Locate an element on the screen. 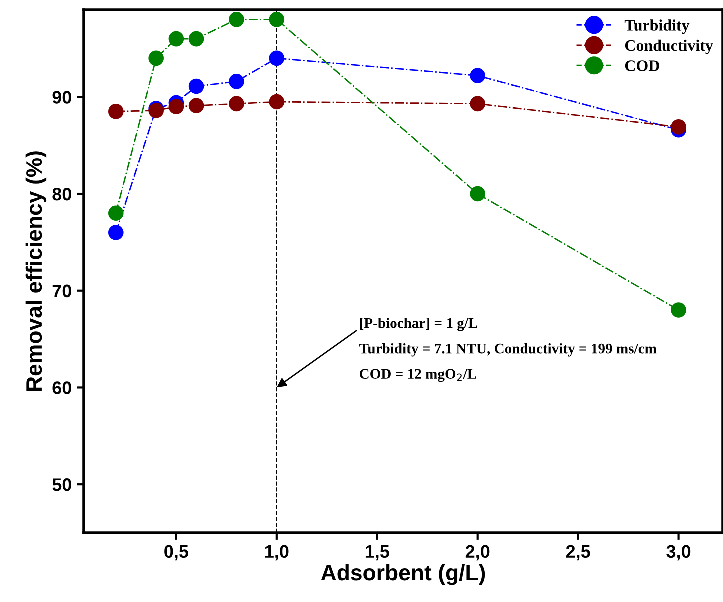  x-tick-label: 1,5 is located at coordinates (378, 553).